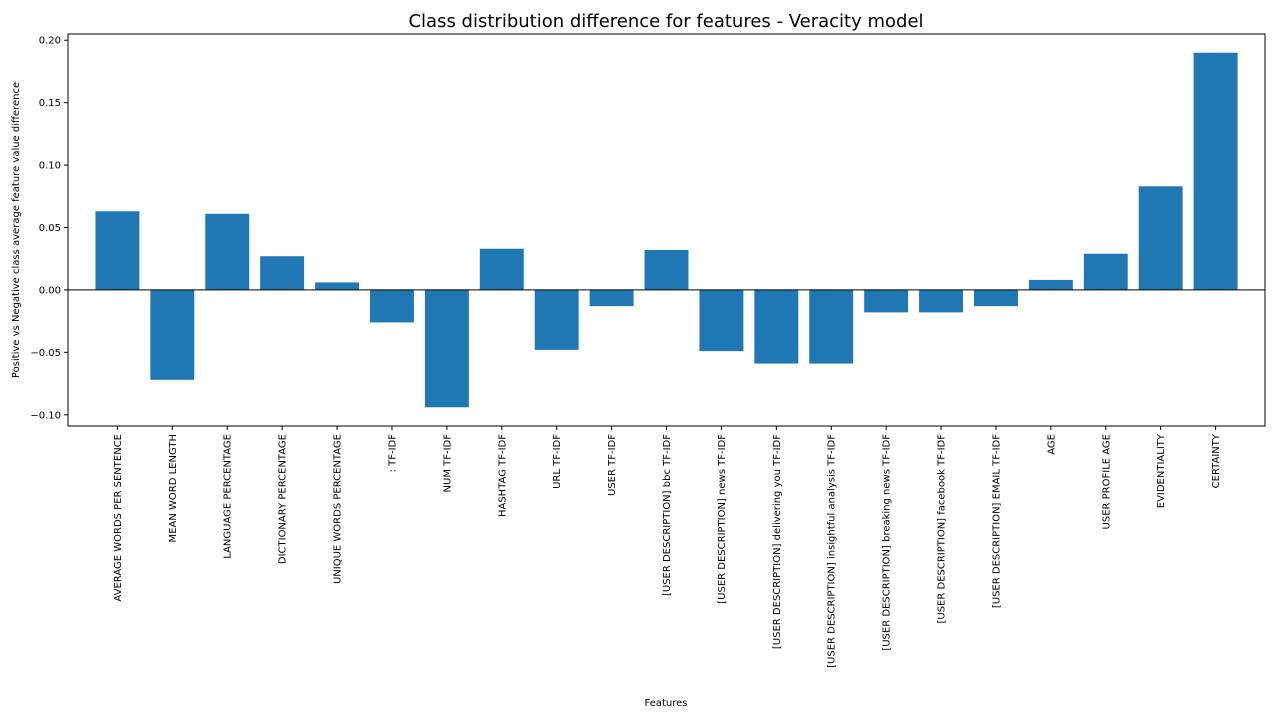  Describe the element at coordinates (283, 499) in the screenshot. I see `x-tick-label: DICTIONARY PERCENTAGE` at that location.